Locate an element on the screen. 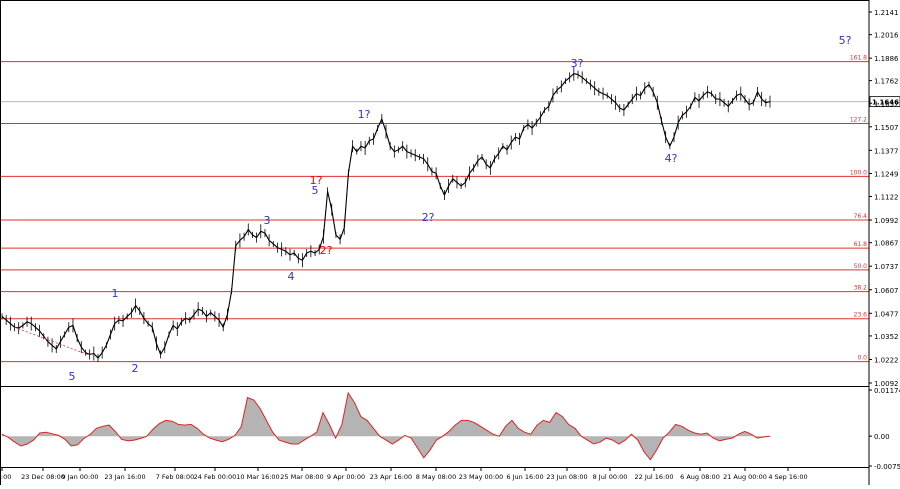  current-price-label: 1.1646 is located at coordinates (885, 103).